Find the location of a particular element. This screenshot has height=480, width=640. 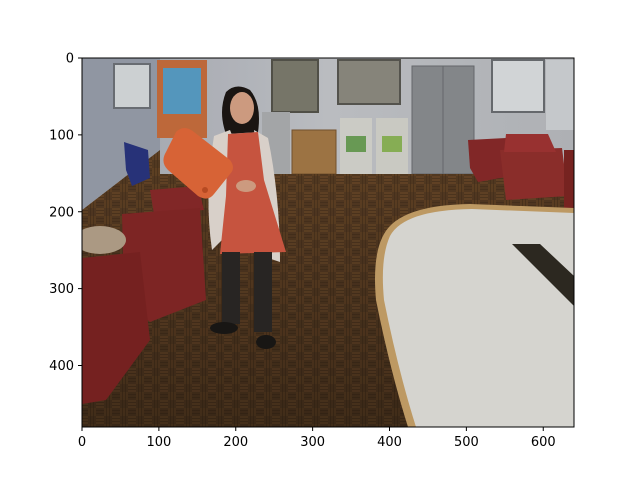

x-tick-label: 300 is located at coordinates (312, 442).